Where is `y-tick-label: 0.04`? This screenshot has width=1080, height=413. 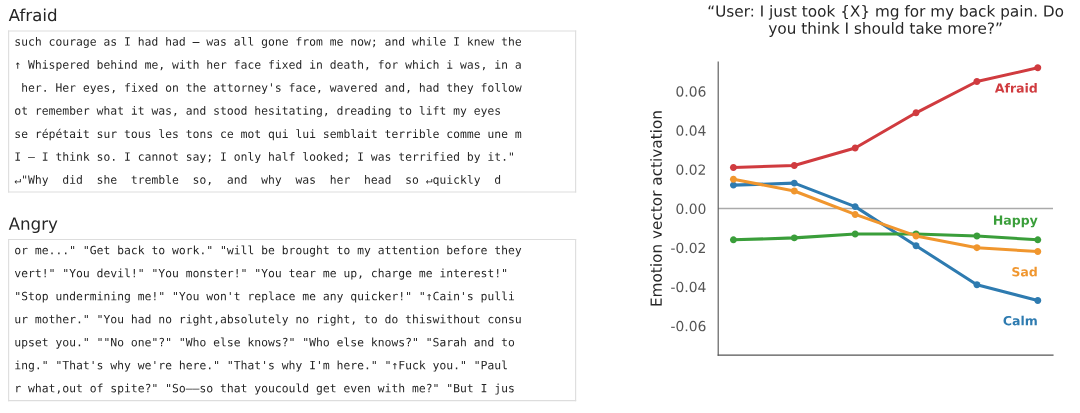 y-tick-label: 0.04 is located at coordinates (691, 130).